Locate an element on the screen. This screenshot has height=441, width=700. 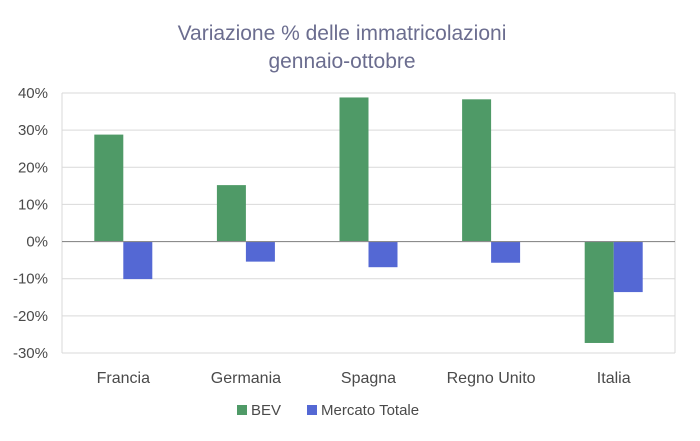
bar-bev-regno-unito is located at coordinates (477, 170).